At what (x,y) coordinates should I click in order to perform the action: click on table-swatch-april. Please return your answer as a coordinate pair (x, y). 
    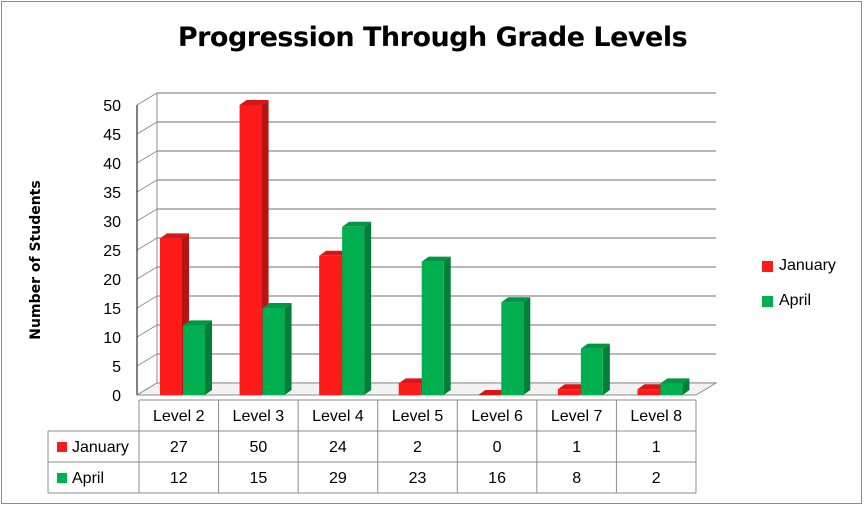
    Looking at the image, I should click on (62, 478).